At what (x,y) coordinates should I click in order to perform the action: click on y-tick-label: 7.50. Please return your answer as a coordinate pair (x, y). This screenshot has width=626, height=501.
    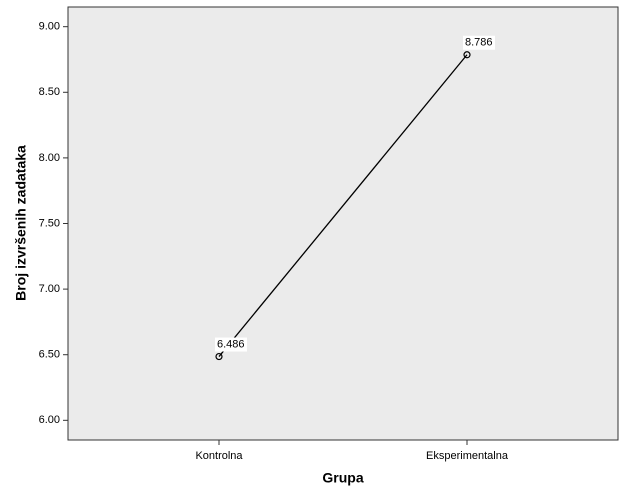
    Looking at the image, I should click on (49, 223).